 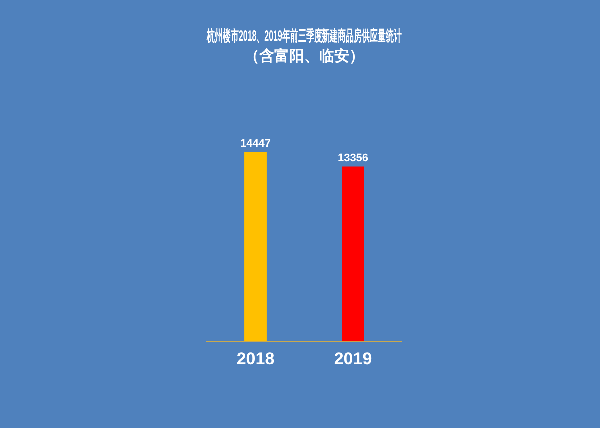 What do you see at coordinates (353, 158) in the screenshot?
I see `data-label: 13356` at bounding box center [353, 158].